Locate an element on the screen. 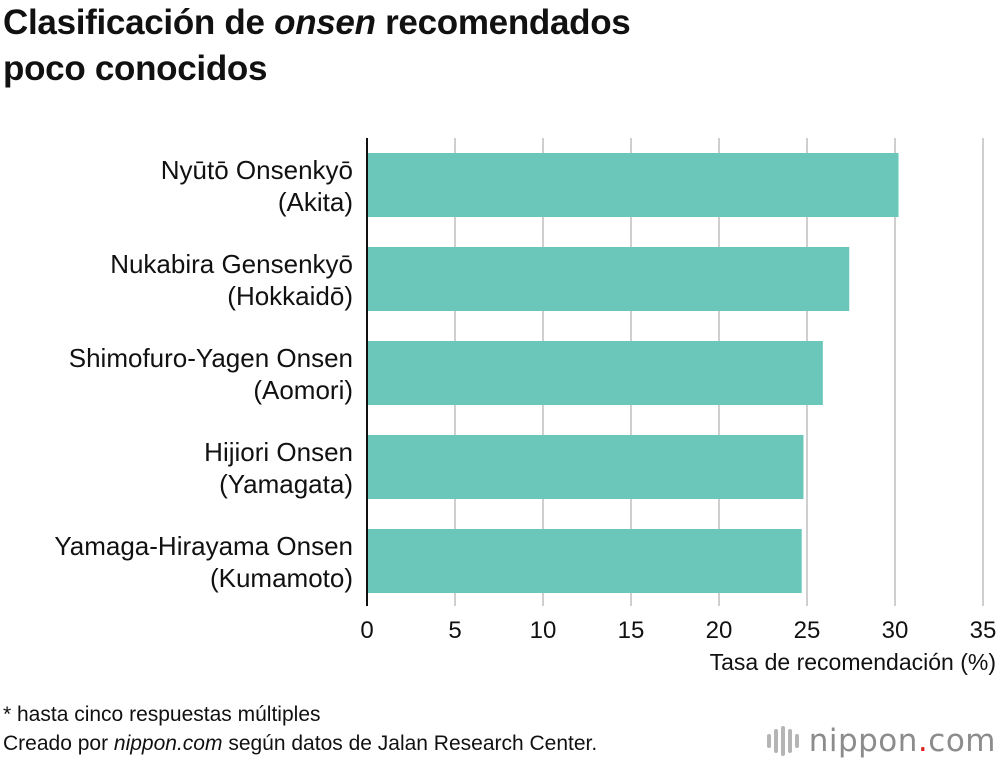 This screenshot has height=764, width=1000. nippon-logo: nippon.com is located at coordinates (881, 741).